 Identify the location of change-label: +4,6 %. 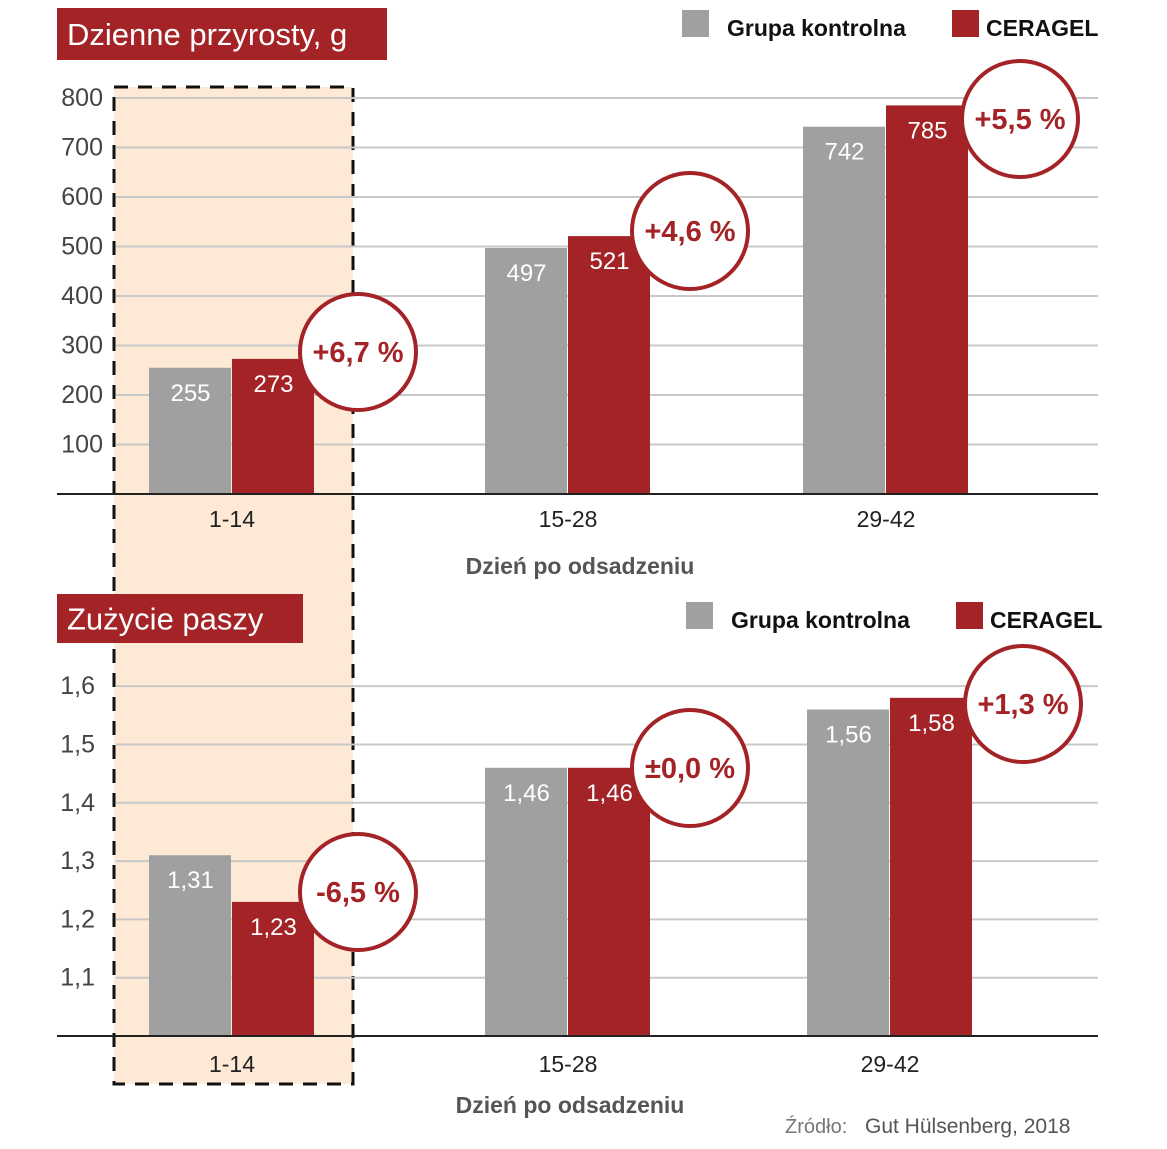
(689, 232).